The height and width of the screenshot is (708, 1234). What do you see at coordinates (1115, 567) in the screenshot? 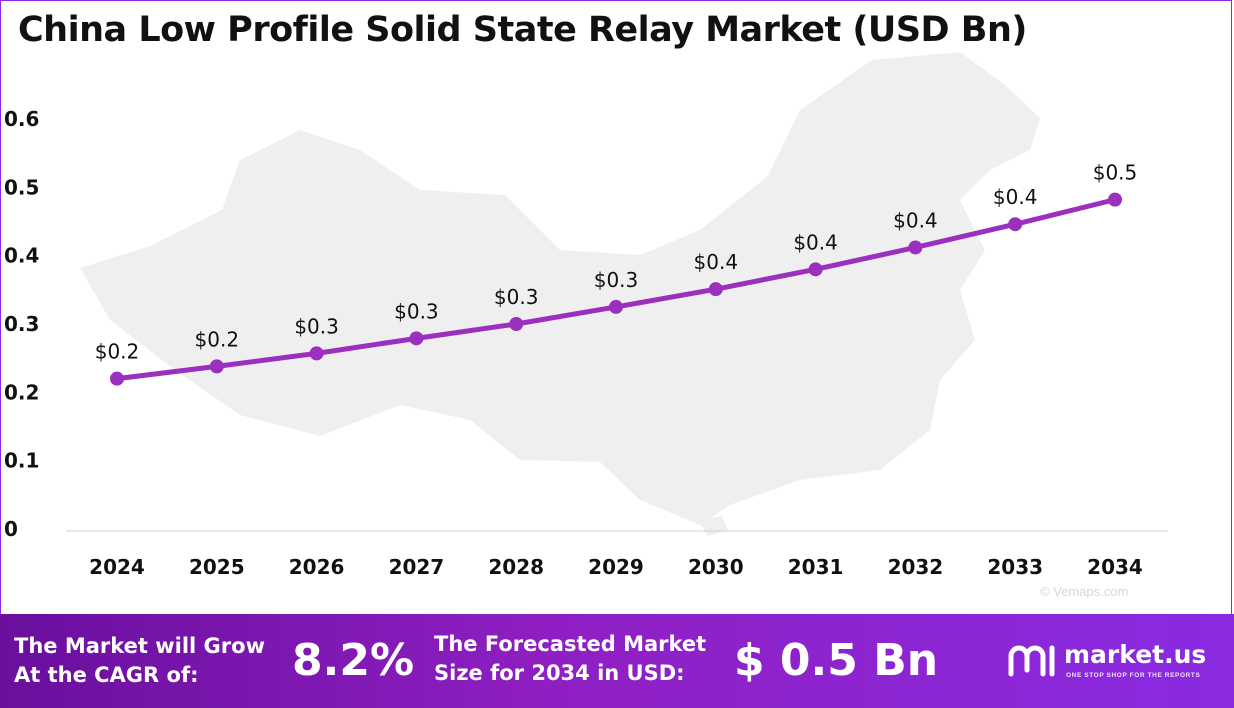
I see `x-tick-label: 2034` at bounding box center [1115, 567].